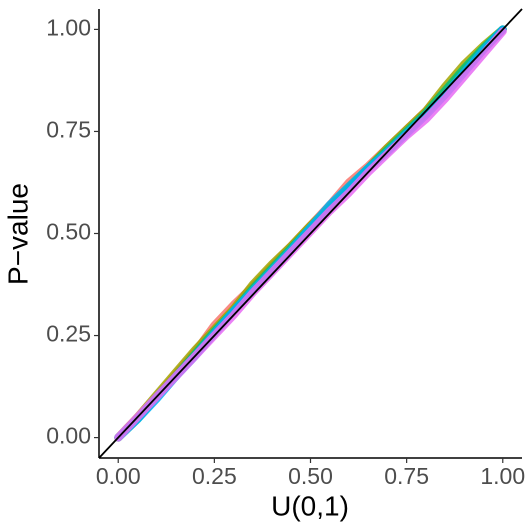  I want to click on x-tick-label: 0.75, so click(406, 476).